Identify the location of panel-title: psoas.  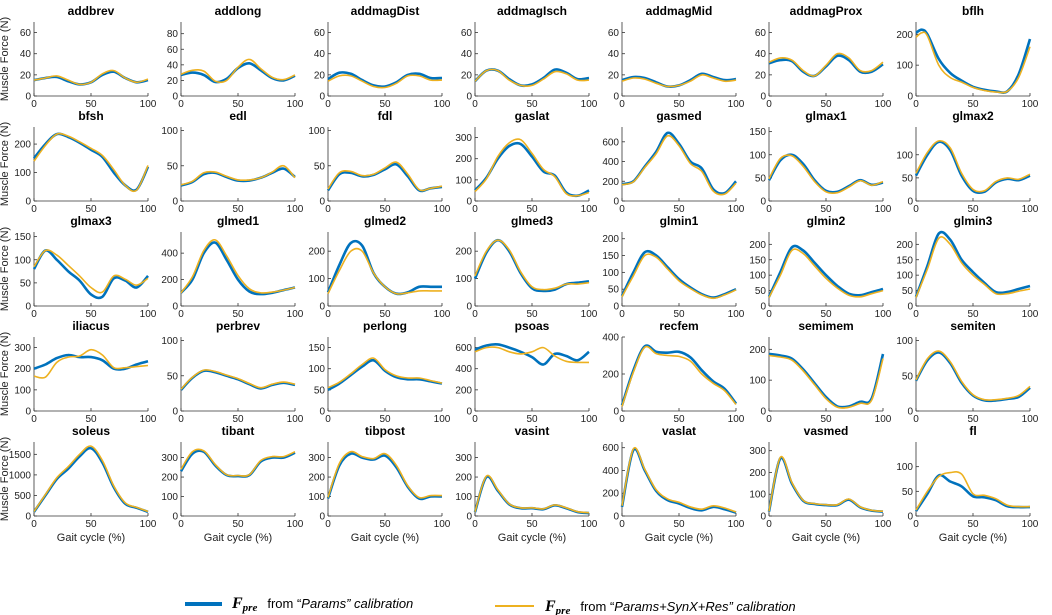
(532, 326).